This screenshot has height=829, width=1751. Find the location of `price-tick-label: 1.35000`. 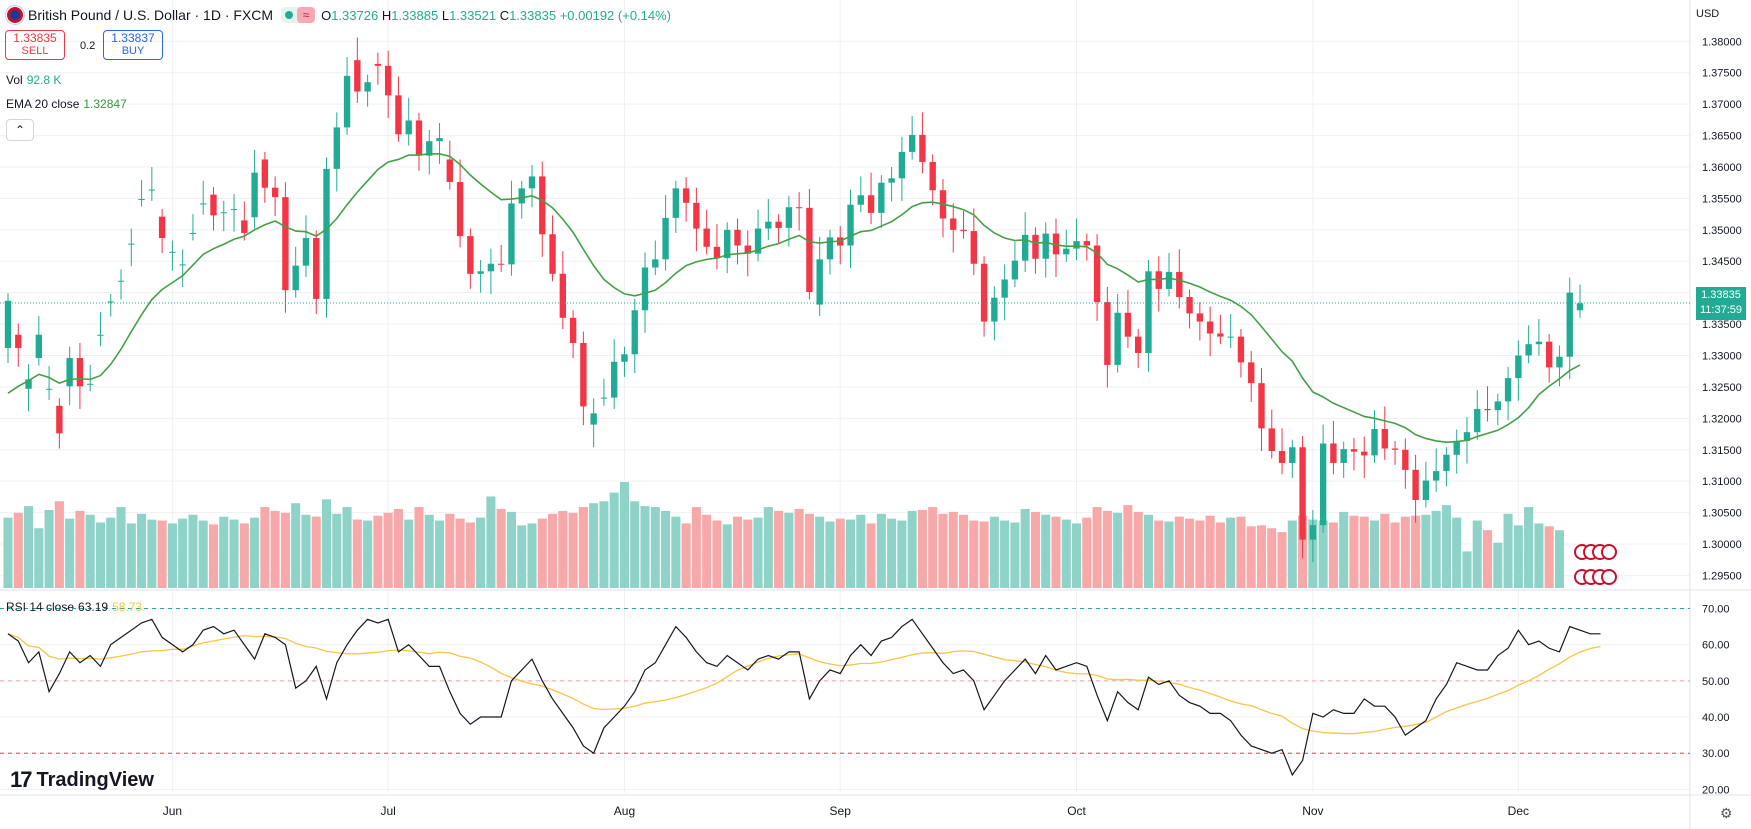

price-tick-label: 1.35000 is located at coordinates (1722, 231).